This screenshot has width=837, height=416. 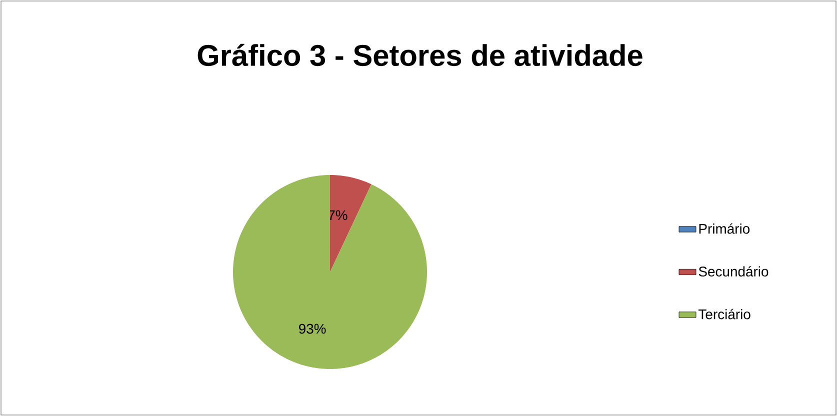 I want to click on data-label: 93%, so click(x=312, y=329).